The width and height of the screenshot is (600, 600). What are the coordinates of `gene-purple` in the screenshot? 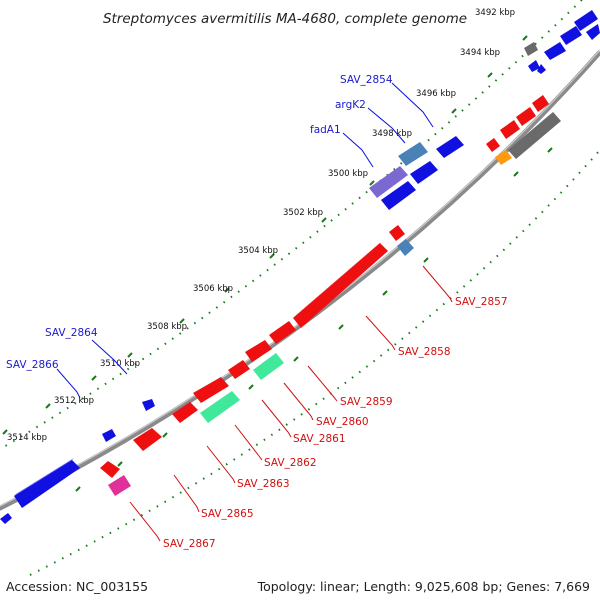 It's located at (388, 182).